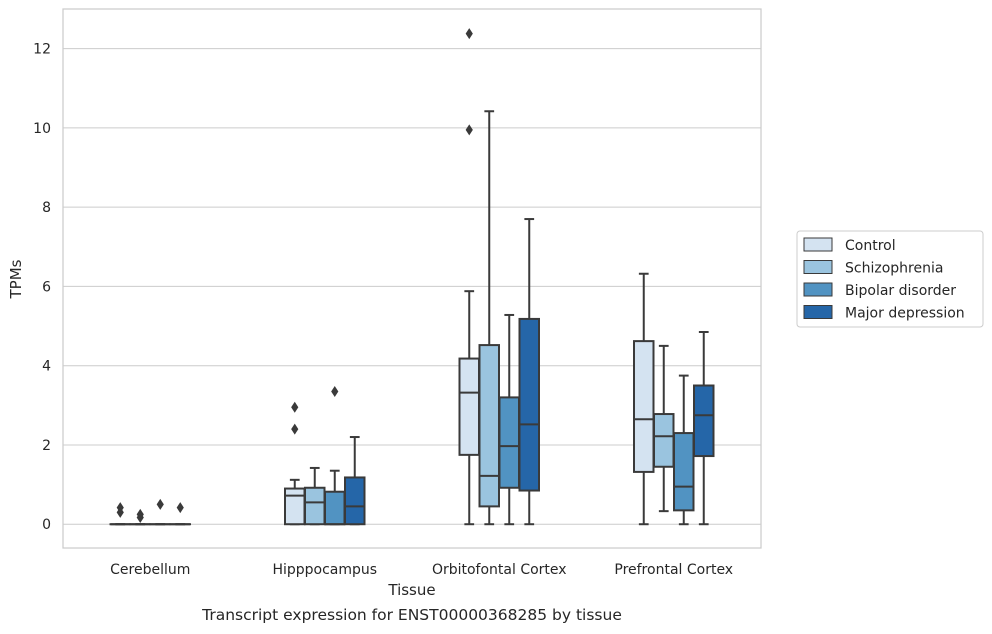 This screenshot has width=992, height=634. I want to click on y-tick-label: 4, so click(46, 367).